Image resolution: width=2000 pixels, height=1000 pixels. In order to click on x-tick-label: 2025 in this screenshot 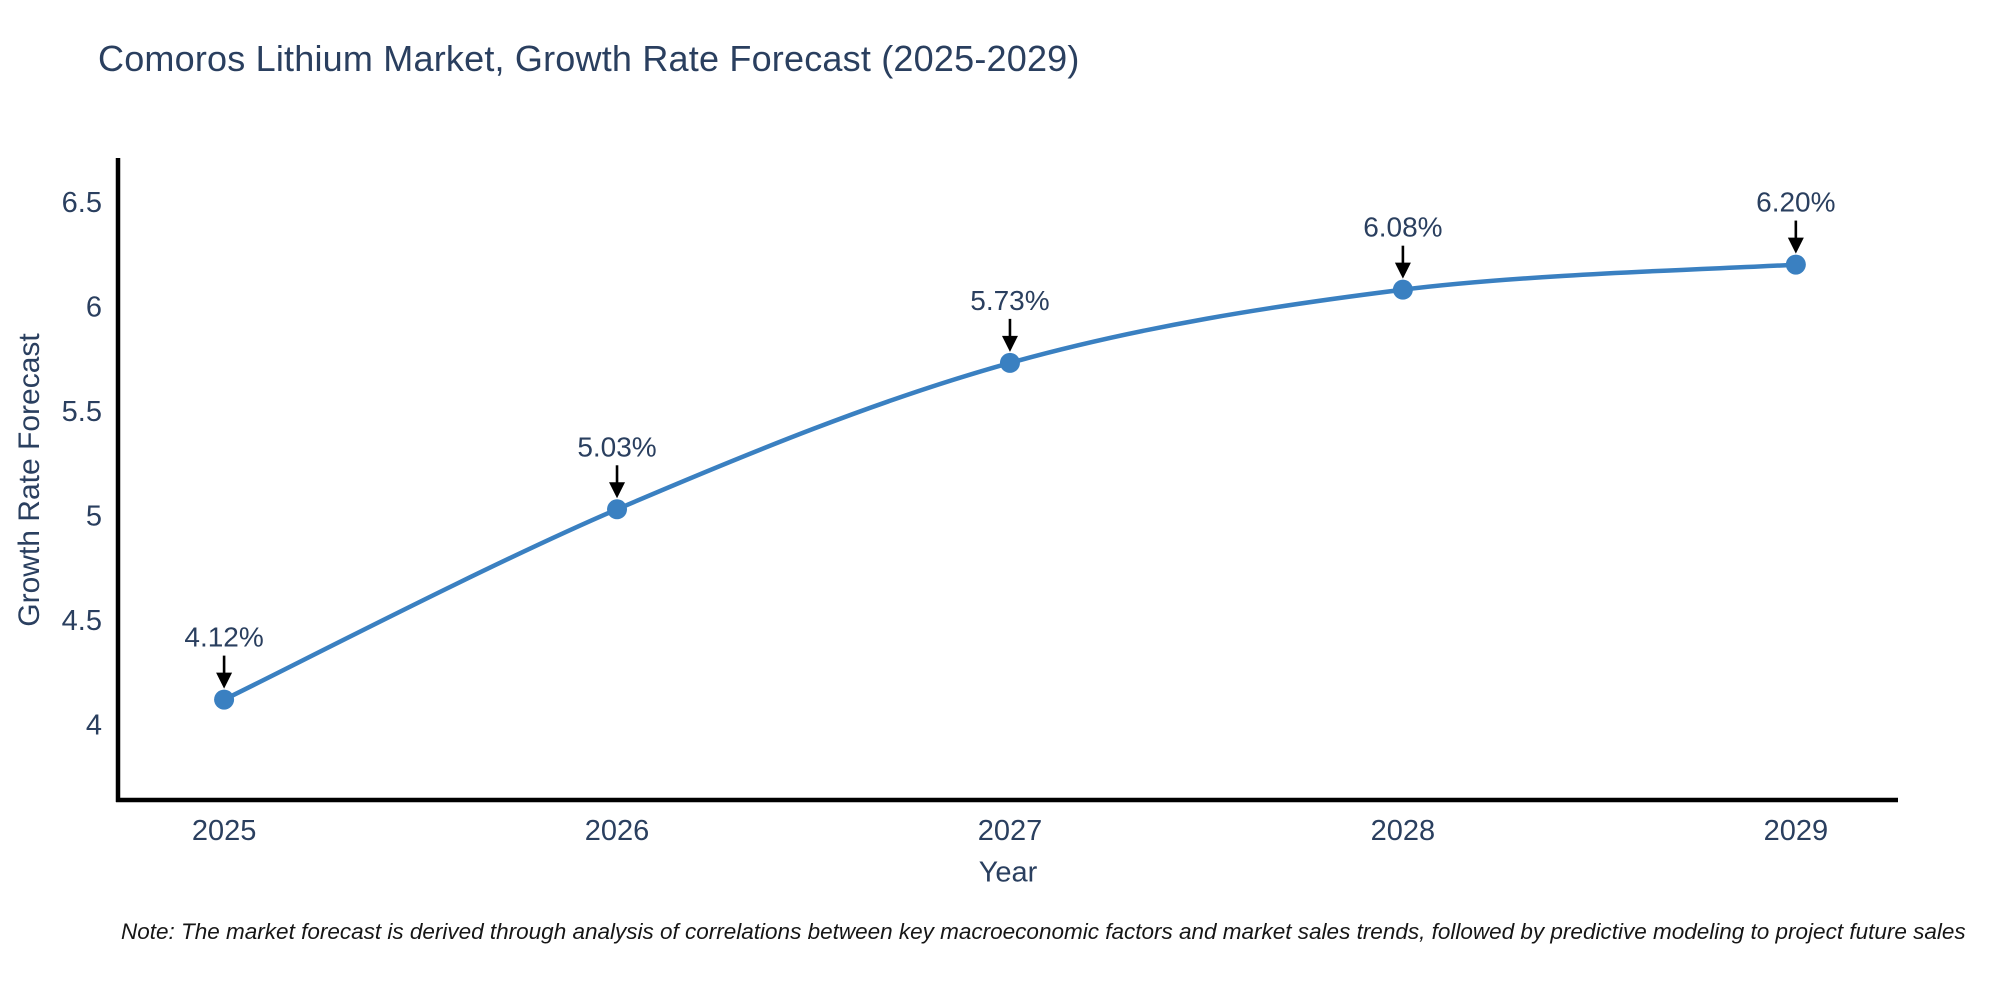, I will do `click(224, 831)`.